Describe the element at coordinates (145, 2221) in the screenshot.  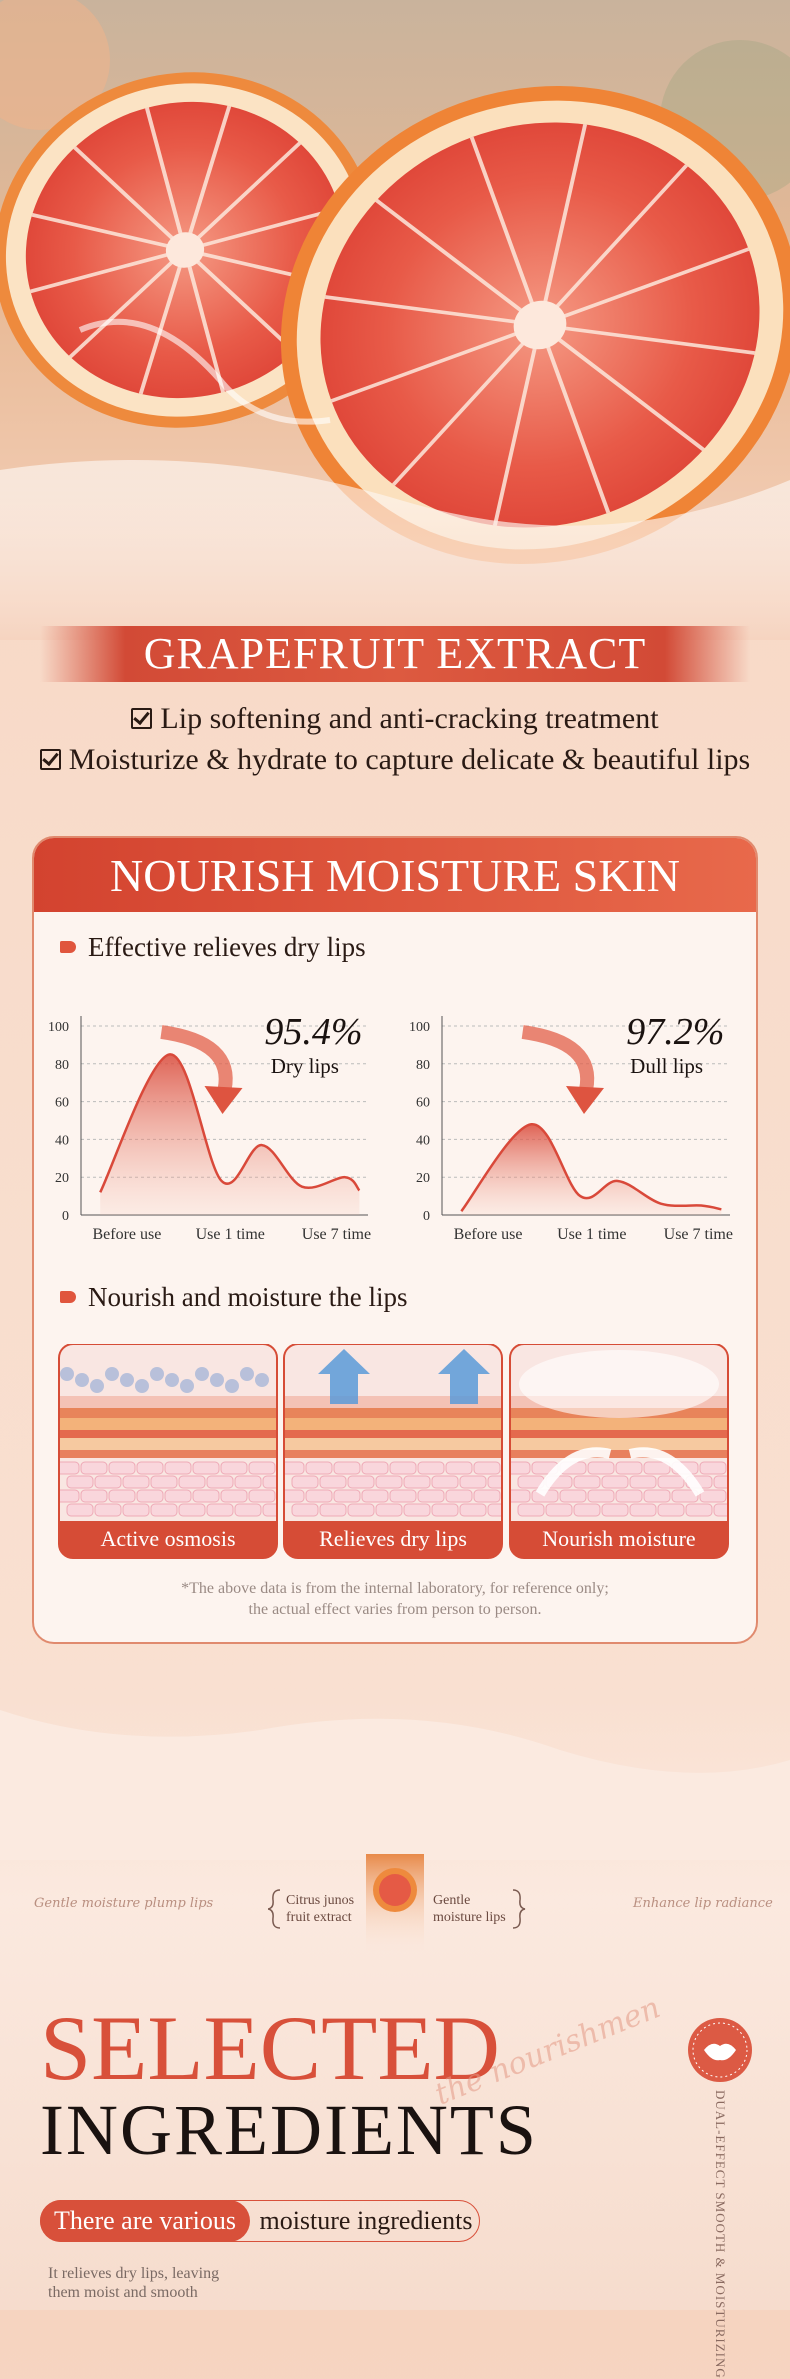
I see `pill-highlight: There are various` at that location.